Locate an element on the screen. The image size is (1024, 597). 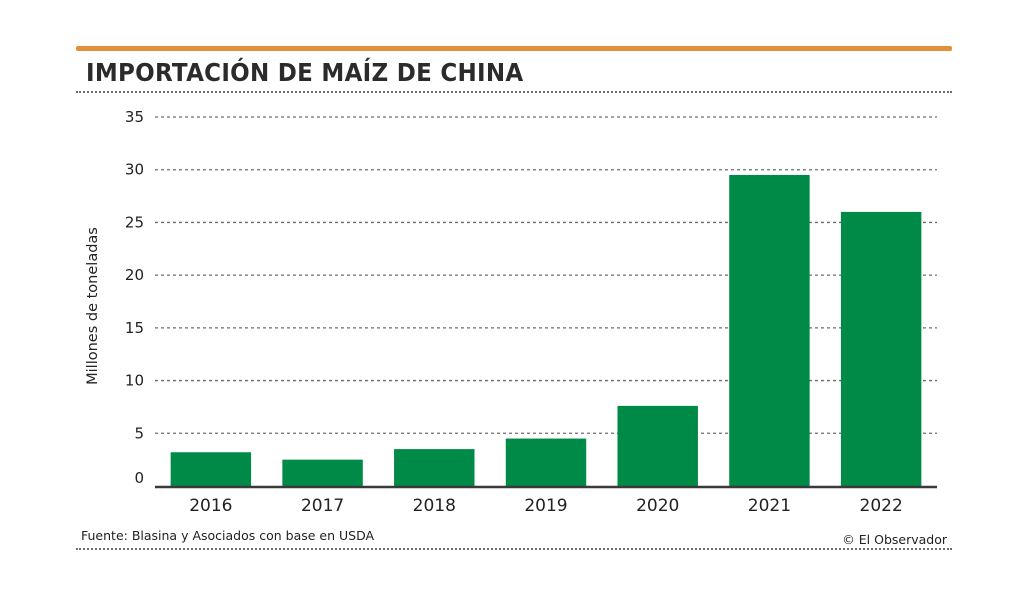
credit: © El Observador is located at coordinates (894, 539).